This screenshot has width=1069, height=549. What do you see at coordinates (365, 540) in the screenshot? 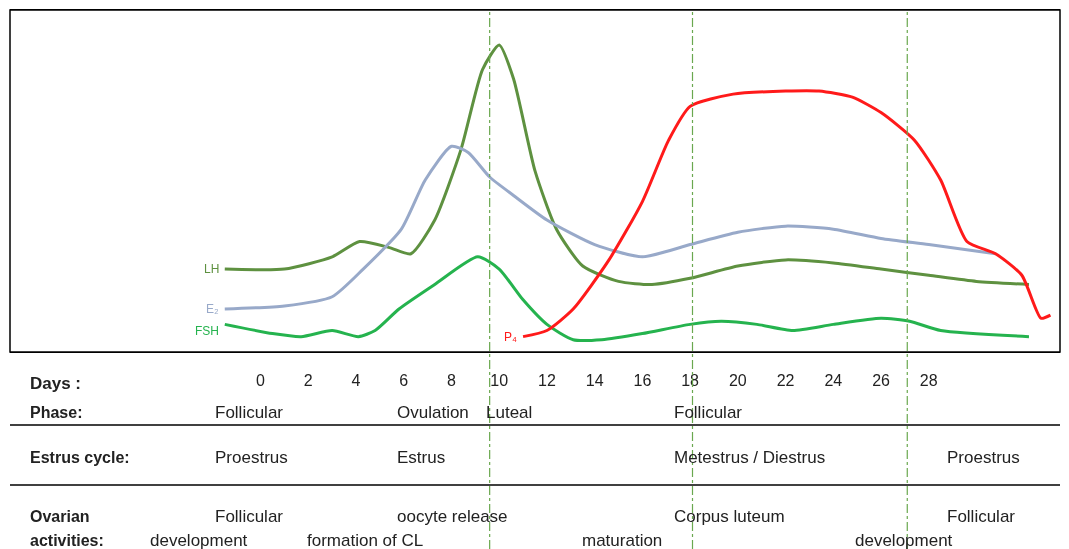
I see `text: formation of CL` at bounding box center [365, 540].